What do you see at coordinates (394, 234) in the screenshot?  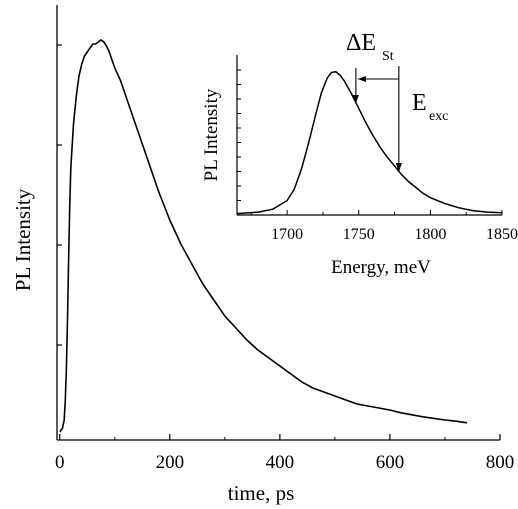 I see `inset-x-tick-labels: 1700 1750 1800 1850` at bounding box center [394, 234].